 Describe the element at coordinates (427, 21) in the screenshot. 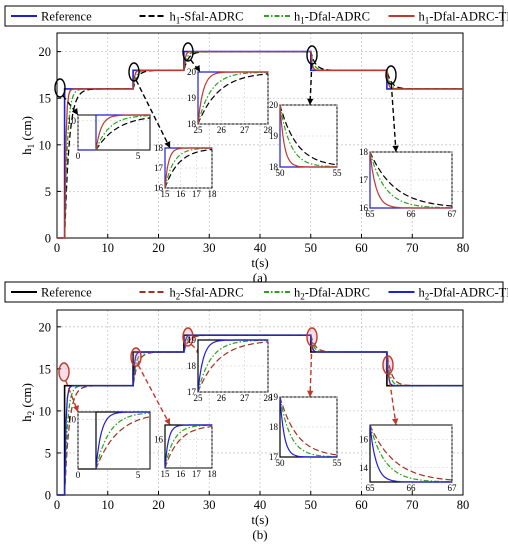

I see `legend-label-sub: 1` at that location.